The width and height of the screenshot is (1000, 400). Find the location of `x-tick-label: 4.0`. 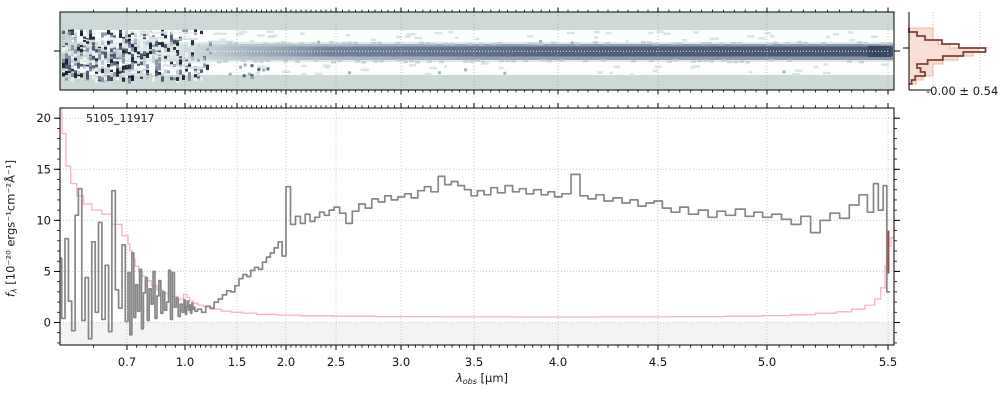

x-tick-label: 4.0 is located at coordinates (558, 362).